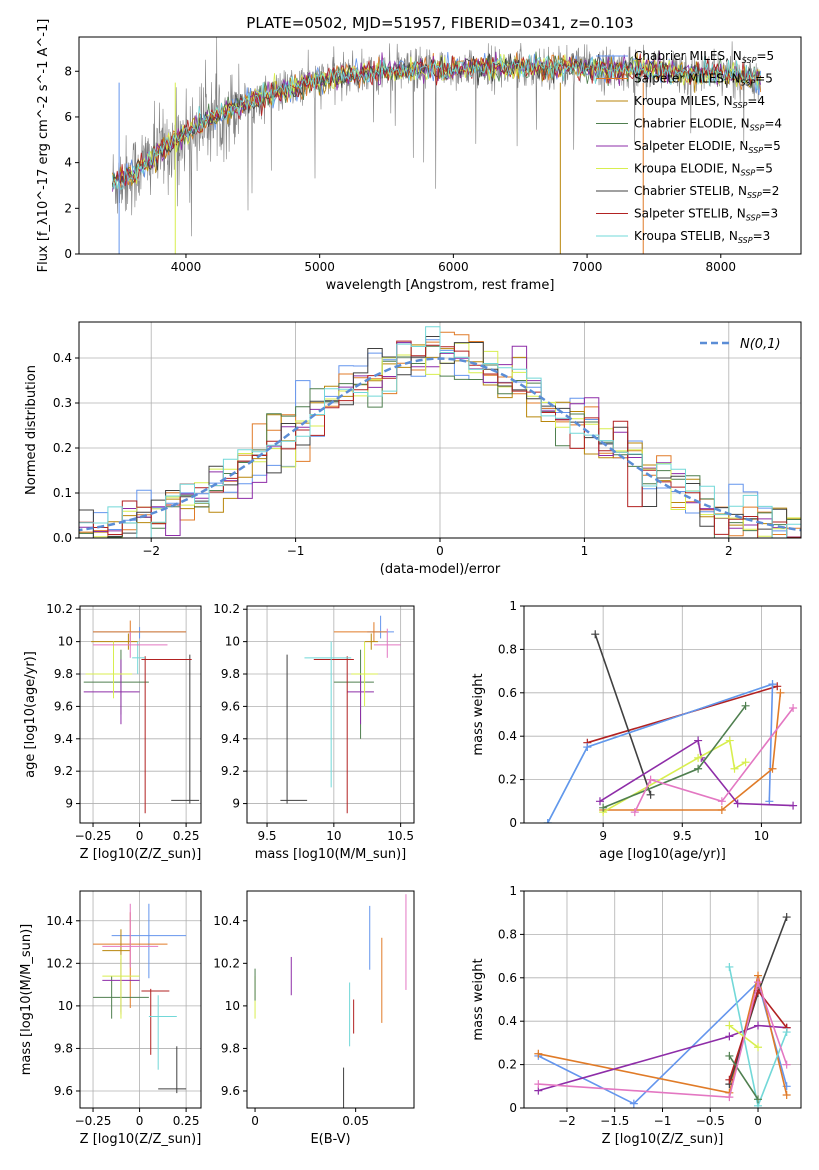  Describe the element at coordinates (703, 80) in the screenshot. I see `legend-label: Salpeter MILES, NSSP=5` at that location.